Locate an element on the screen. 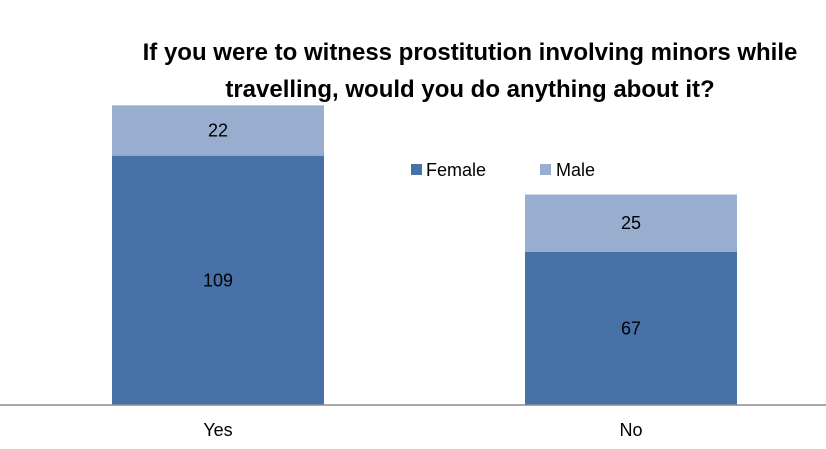 The image size is (826, 449). bar-female-yes is located at coordinates (218, 280).